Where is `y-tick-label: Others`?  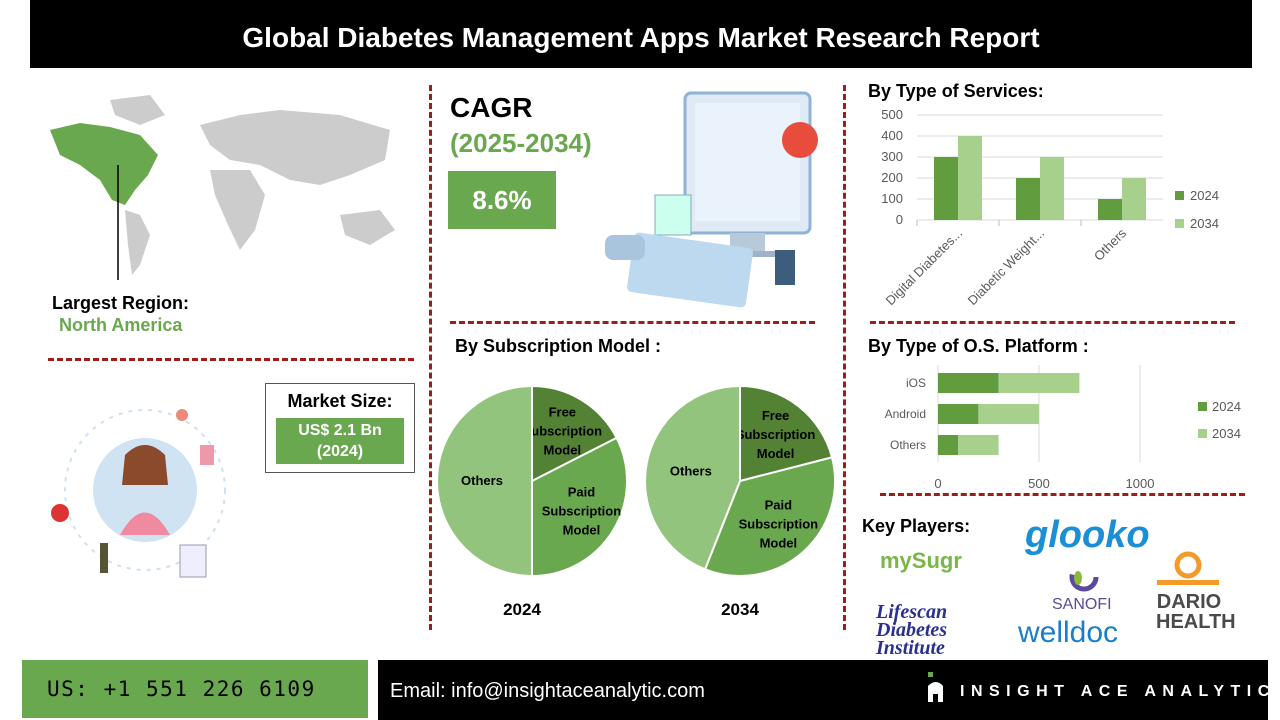
y-tick-label: Others is located at coordinates (908, 445).